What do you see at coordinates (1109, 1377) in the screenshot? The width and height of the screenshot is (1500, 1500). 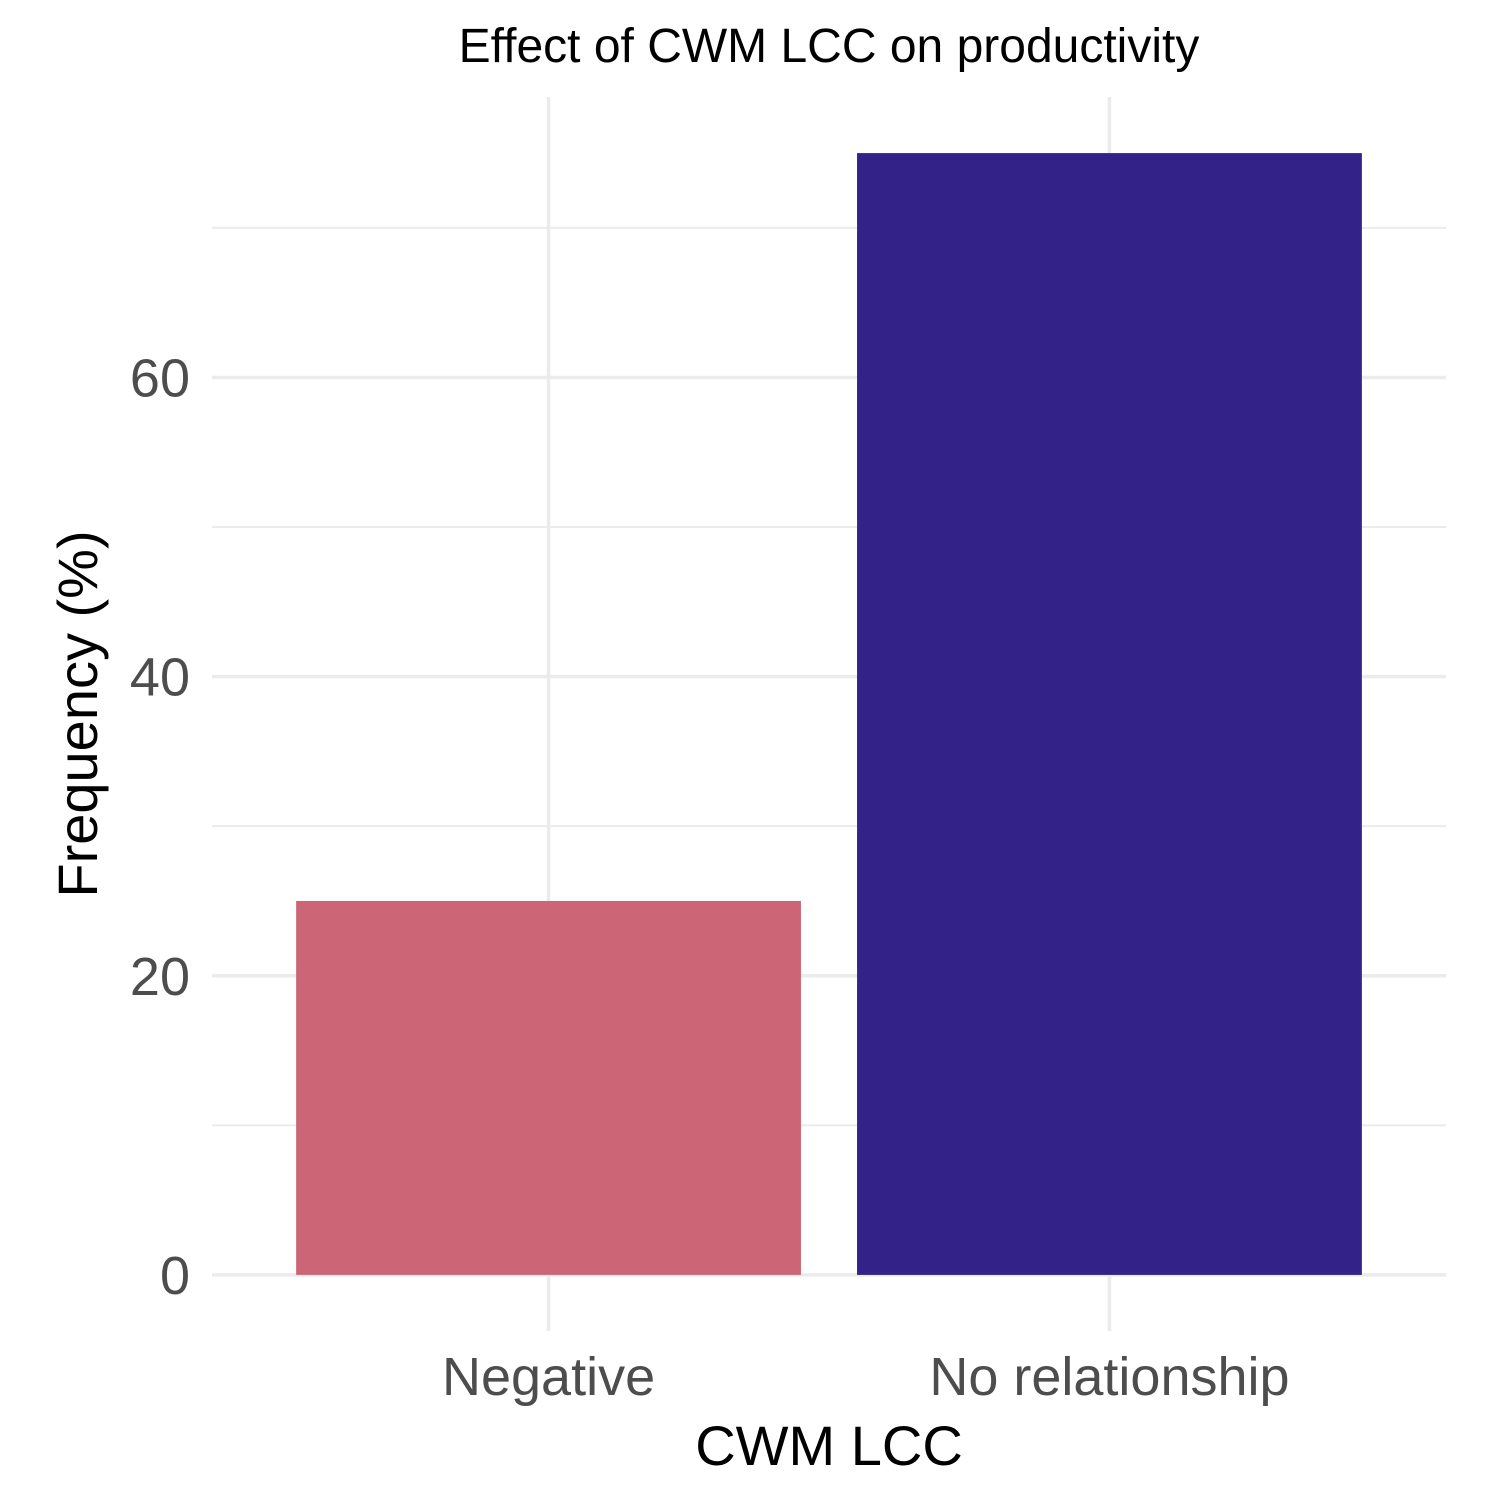 I see `x-tick-label: No relationship` at bounding box center [1109, 1377].